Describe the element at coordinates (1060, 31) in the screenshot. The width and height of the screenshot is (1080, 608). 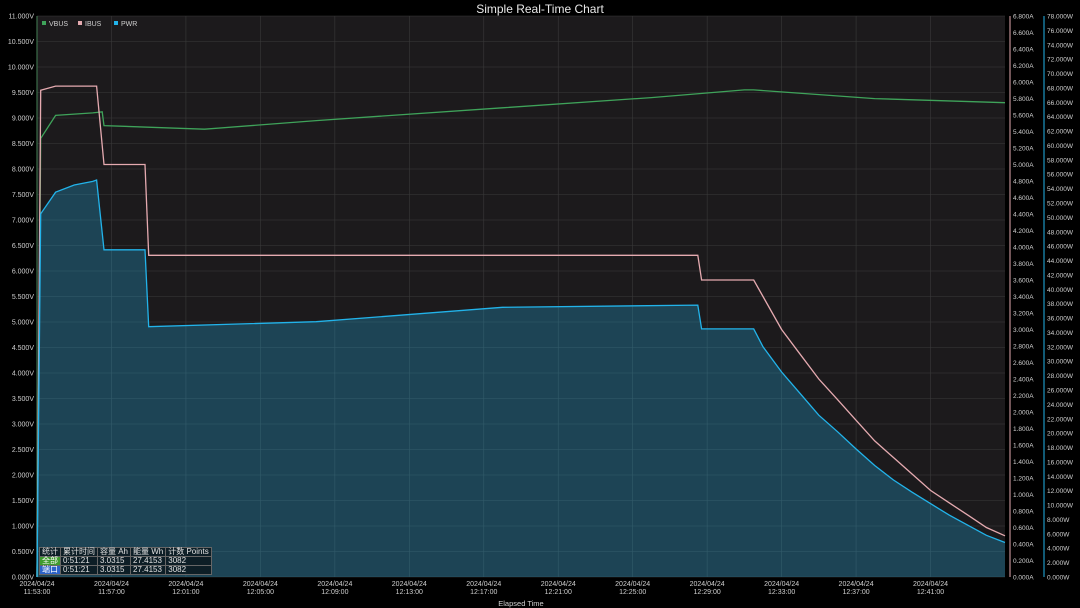
I see `y-tick-label-right-w: 76.000W` at that location.